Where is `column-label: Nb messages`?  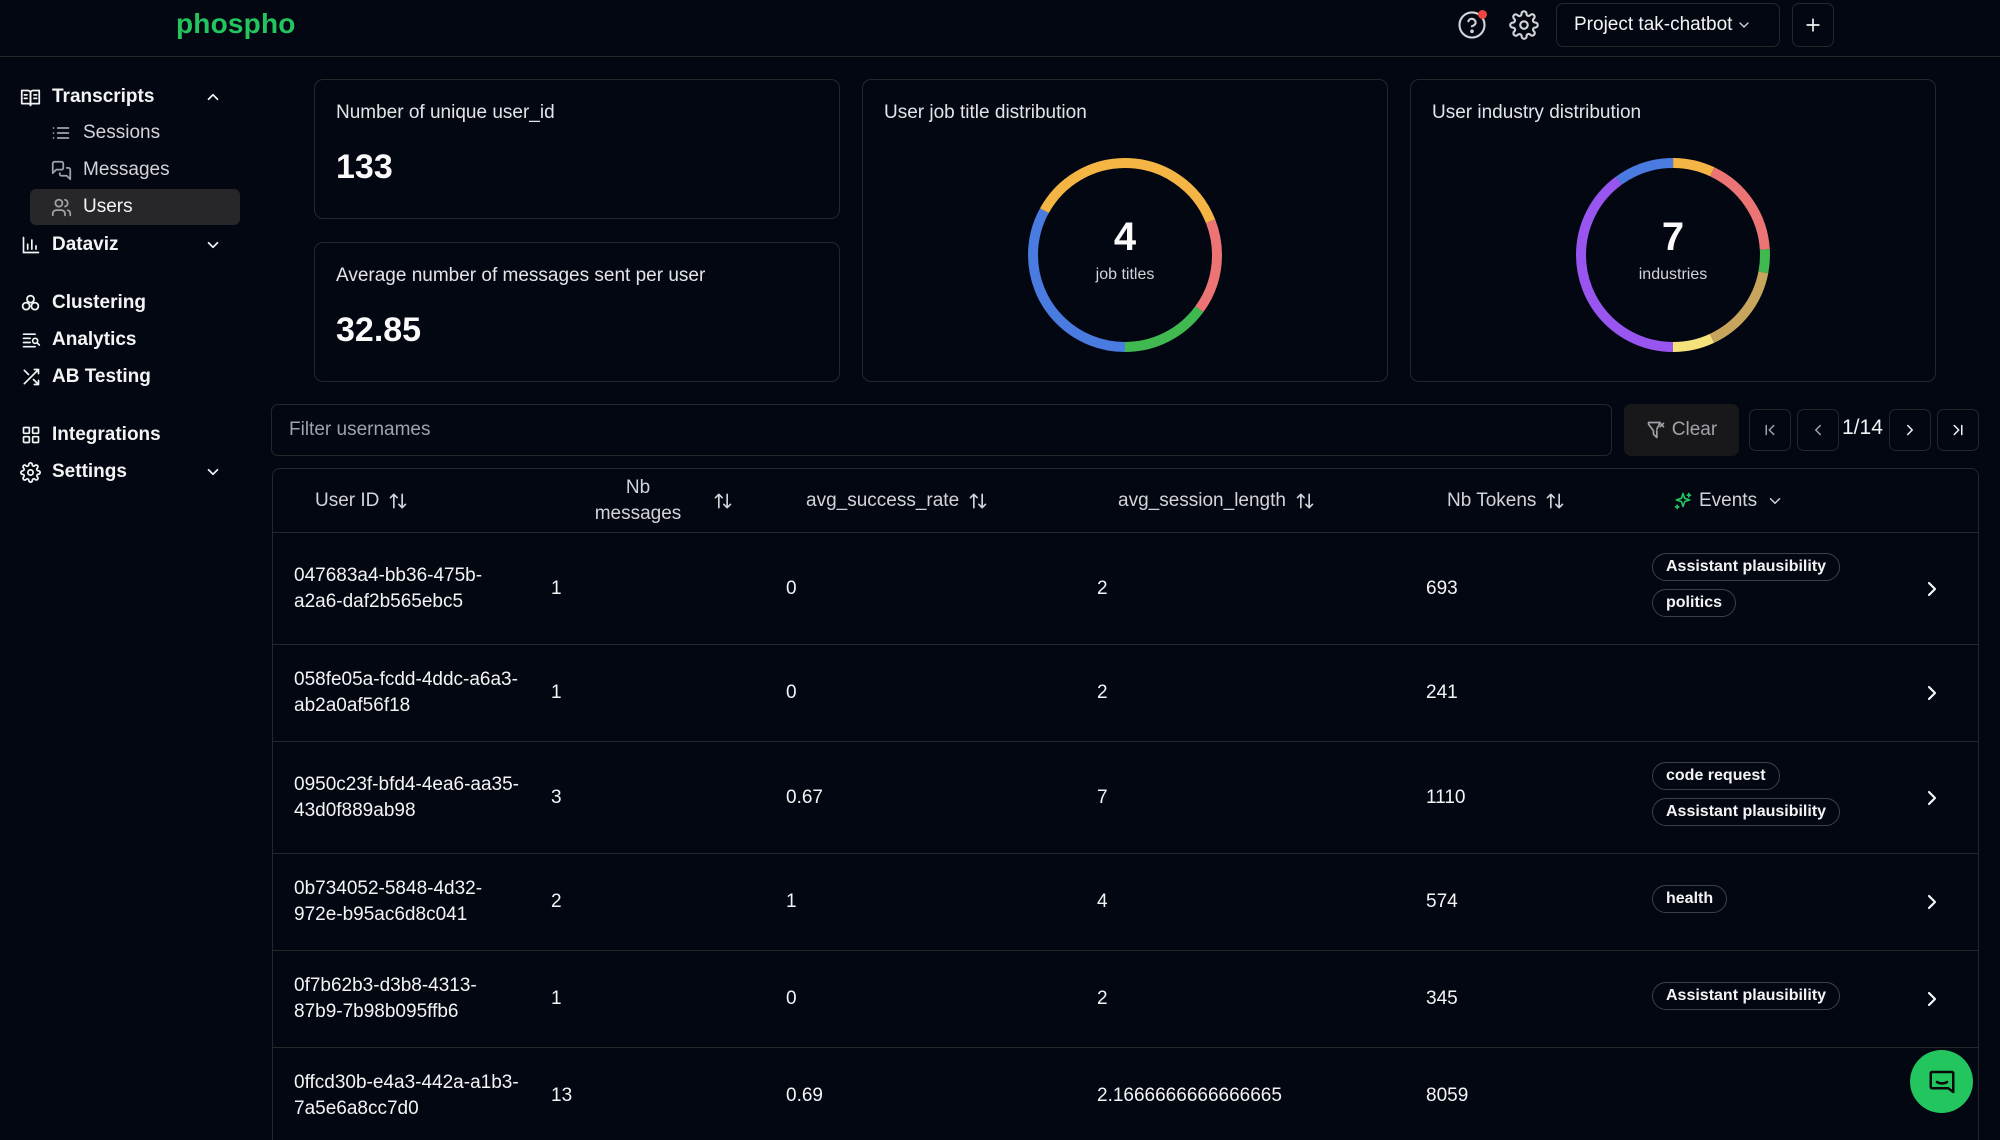
column-label: Nb messages is located at coordinates (638, 500).